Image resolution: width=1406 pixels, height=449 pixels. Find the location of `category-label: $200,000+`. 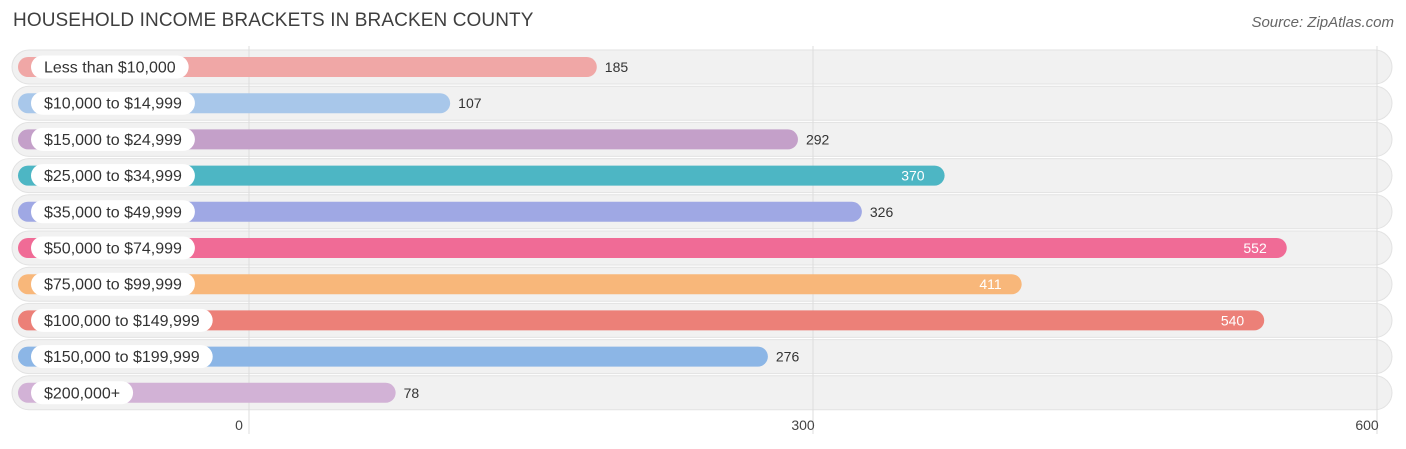

category-label: $200,000+ is located at coordinates (82, 393).